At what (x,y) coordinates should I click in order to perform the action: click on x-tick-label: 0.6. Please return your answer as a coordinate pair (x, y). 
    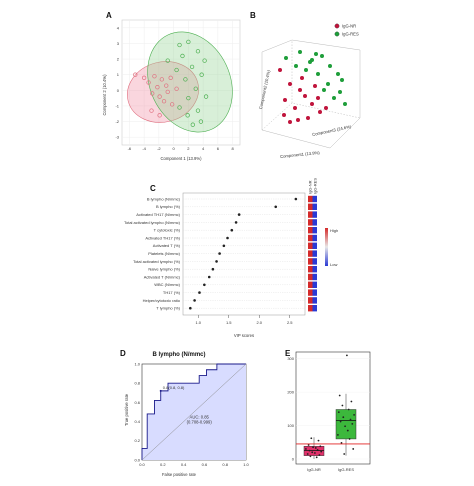
    Looking at the image, I should click on (205, 464).